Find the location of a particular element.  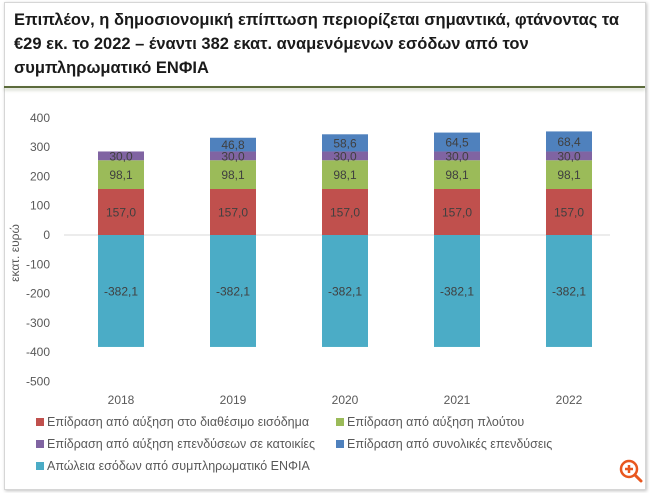

y-tick-label: -400 is located at coordinates (38, 352).